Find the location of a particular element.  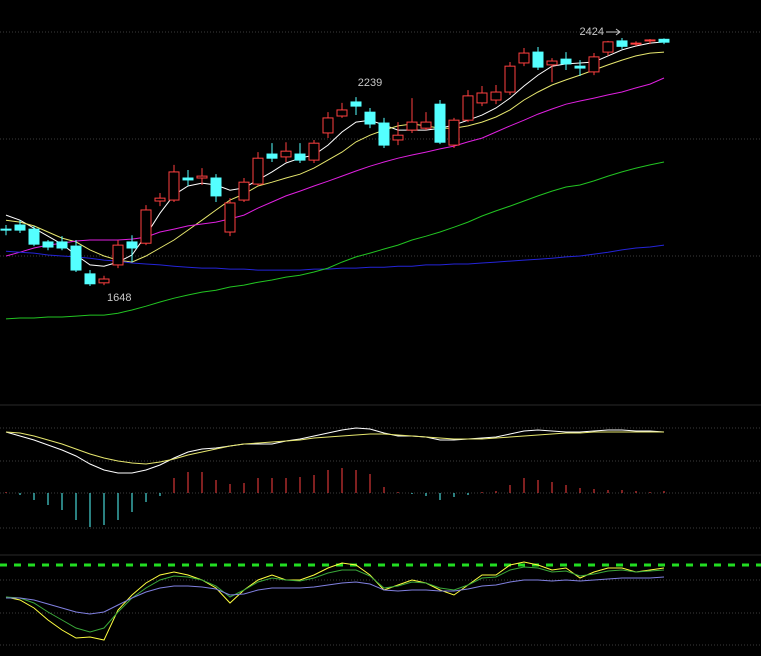

price-label: 2424 is located at coordinates (592, 32).